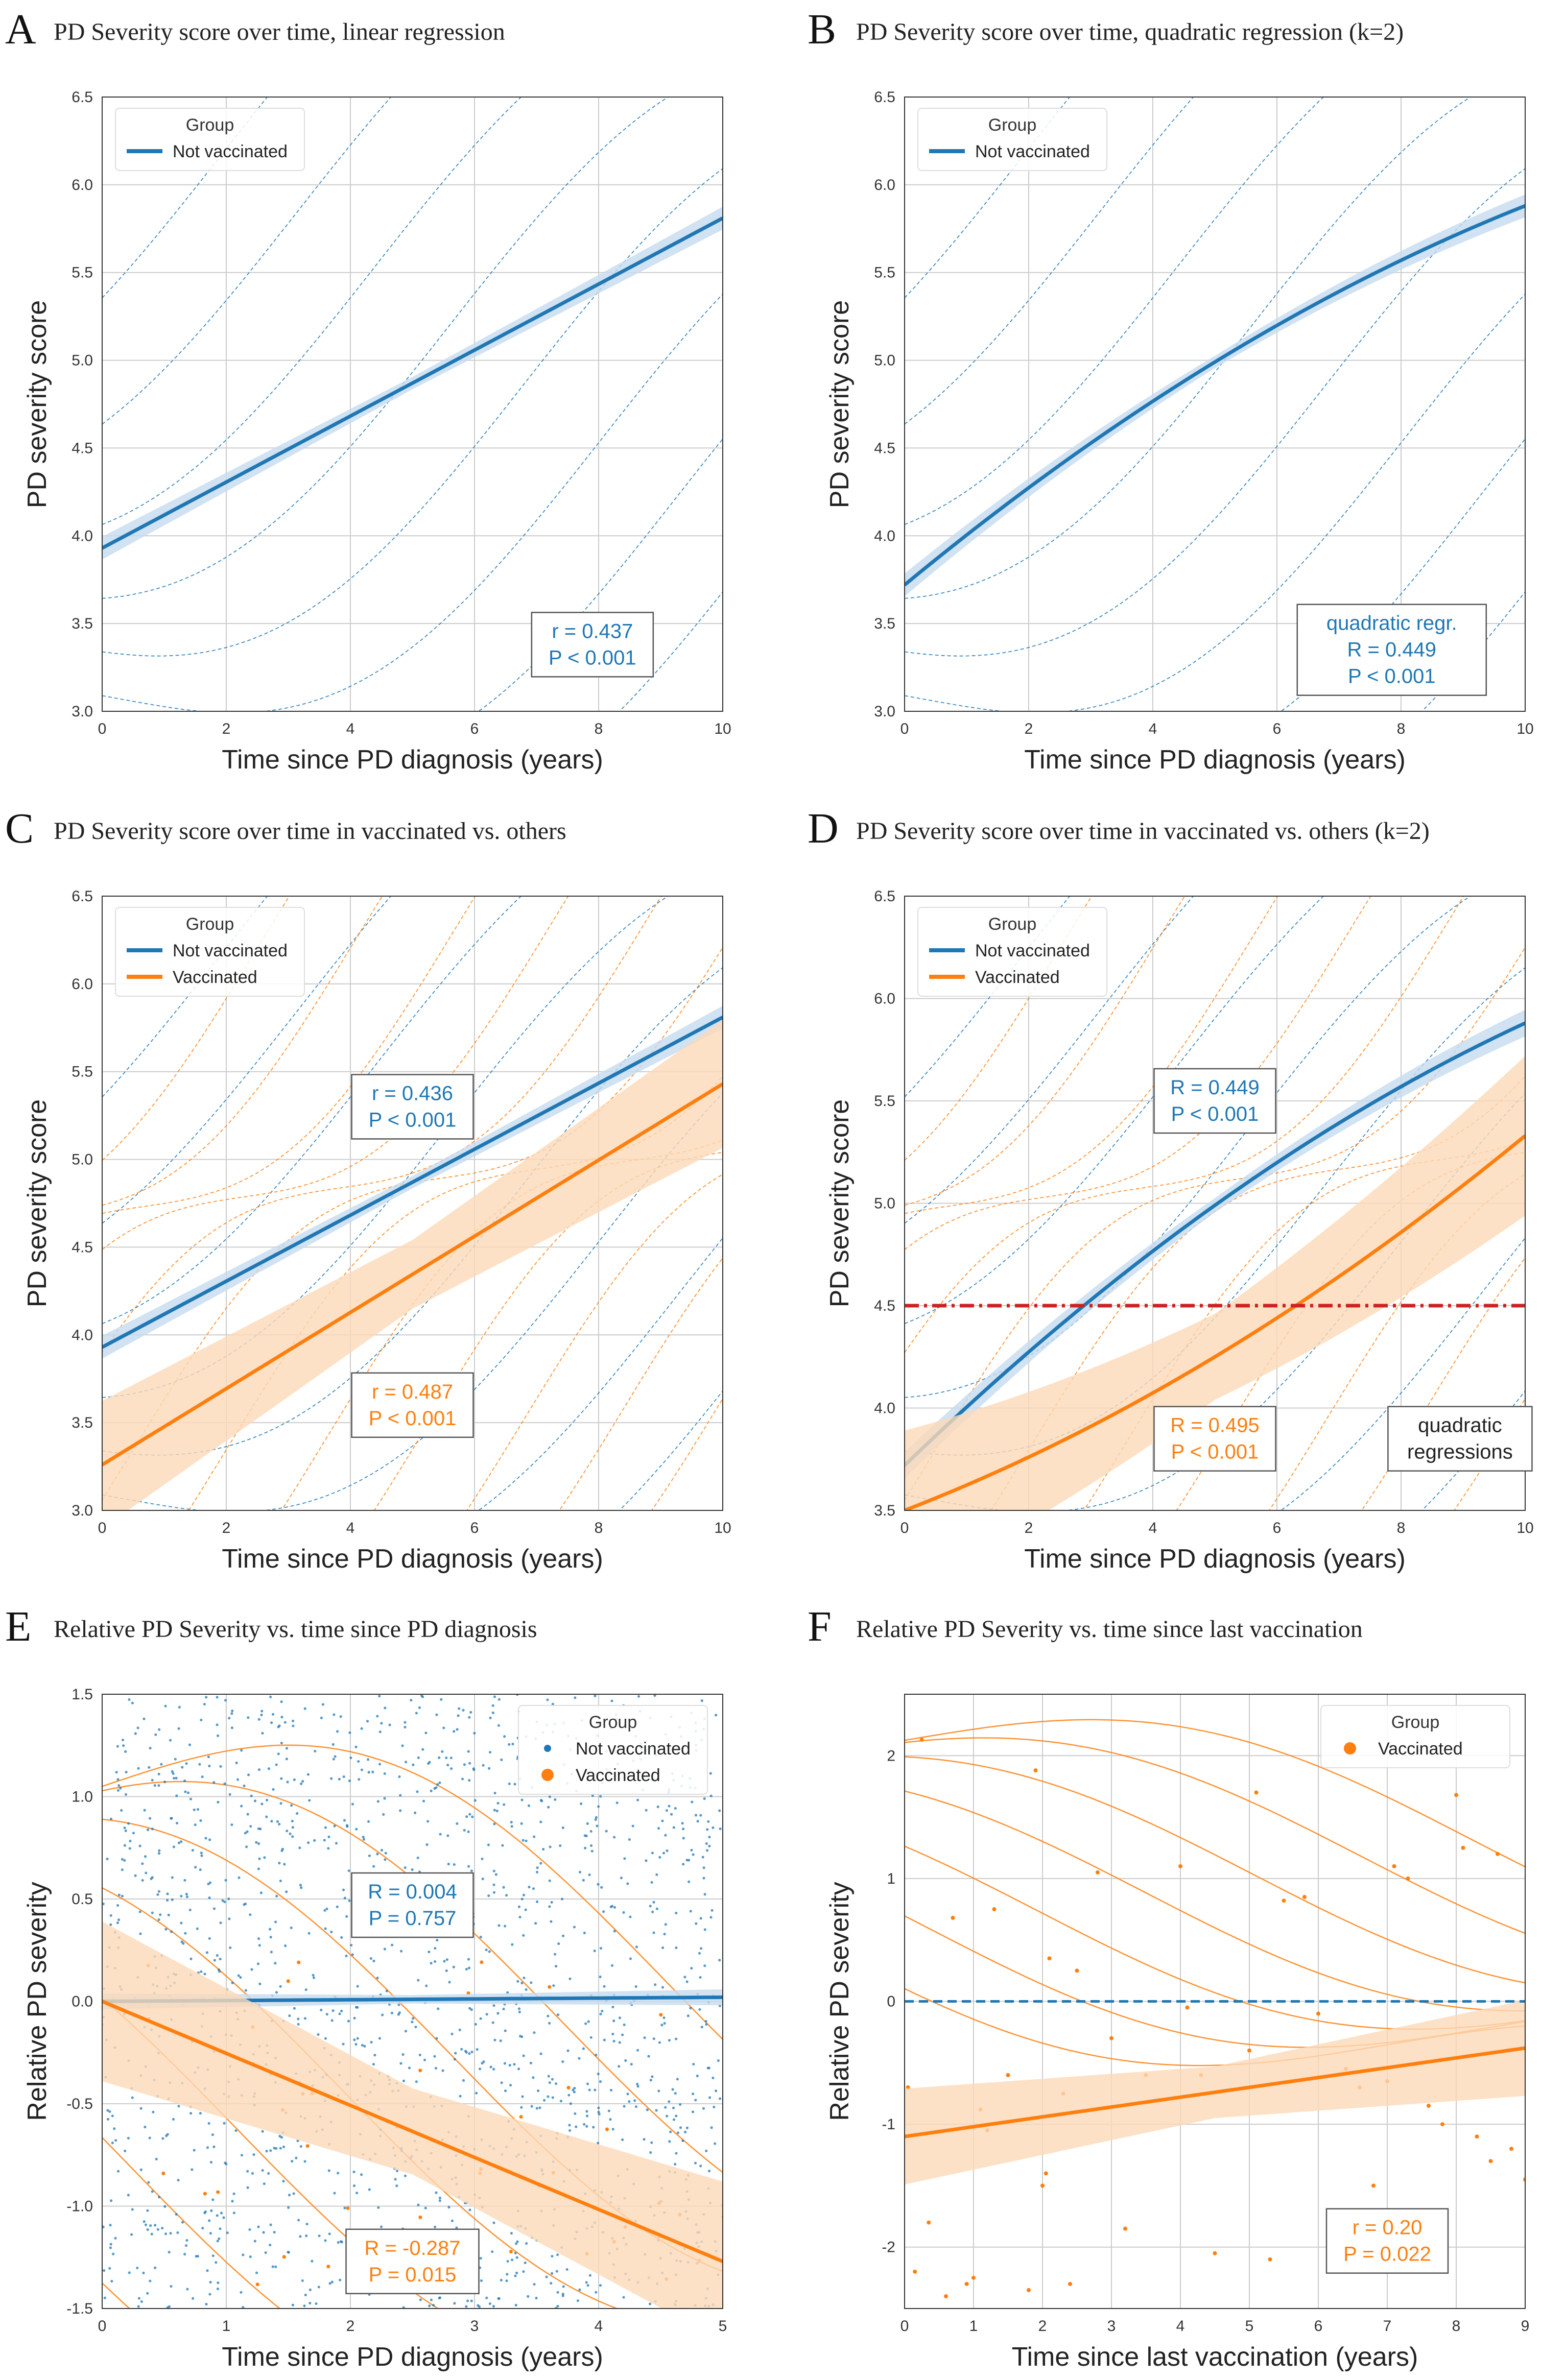 This screenshot has width=1541, height=2380. What do you see at coordinates (412, 1107) in the screenshot?
I see `stat-annotation: r = 0.436 P < 0.001` at bounding box center [412, 1107].